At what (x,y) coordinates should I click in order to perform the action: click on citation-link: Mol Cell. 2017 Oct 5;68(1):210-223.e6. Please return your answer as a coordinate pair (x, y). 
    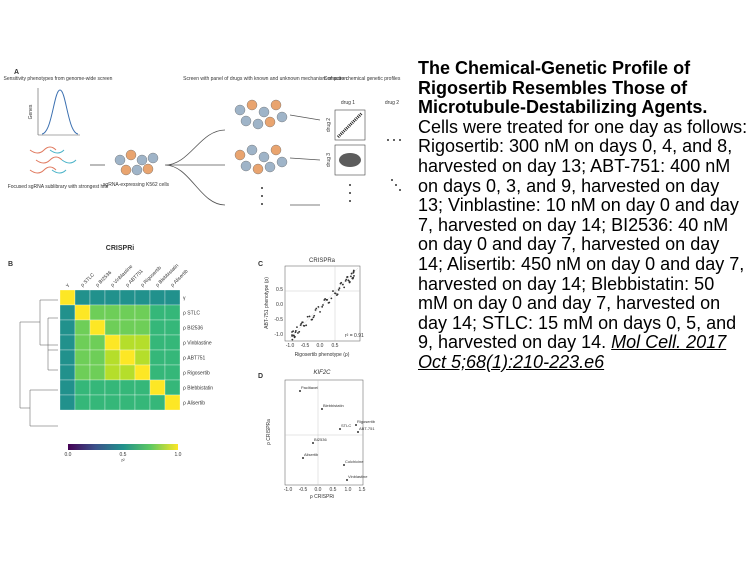
    Looking at the image, I should click on (572, 352).